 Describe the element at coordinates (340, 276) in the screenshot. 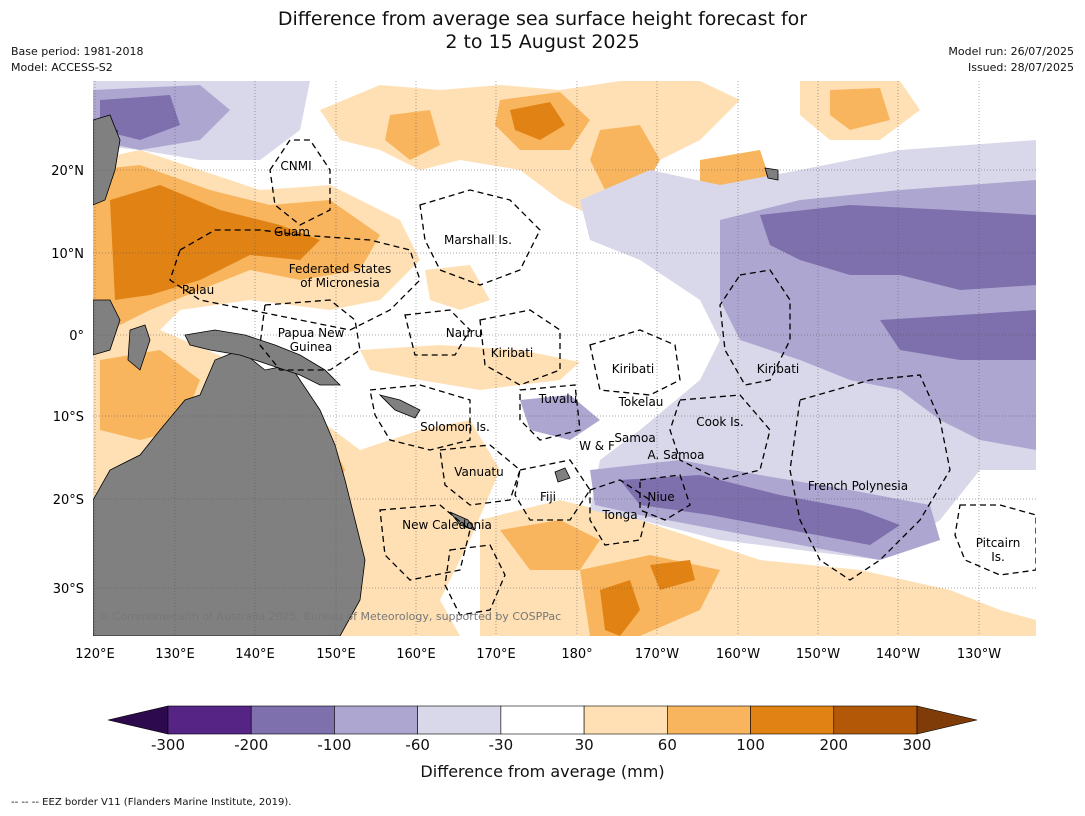

I see `region-label: Federated States of Micronesia` at that location.